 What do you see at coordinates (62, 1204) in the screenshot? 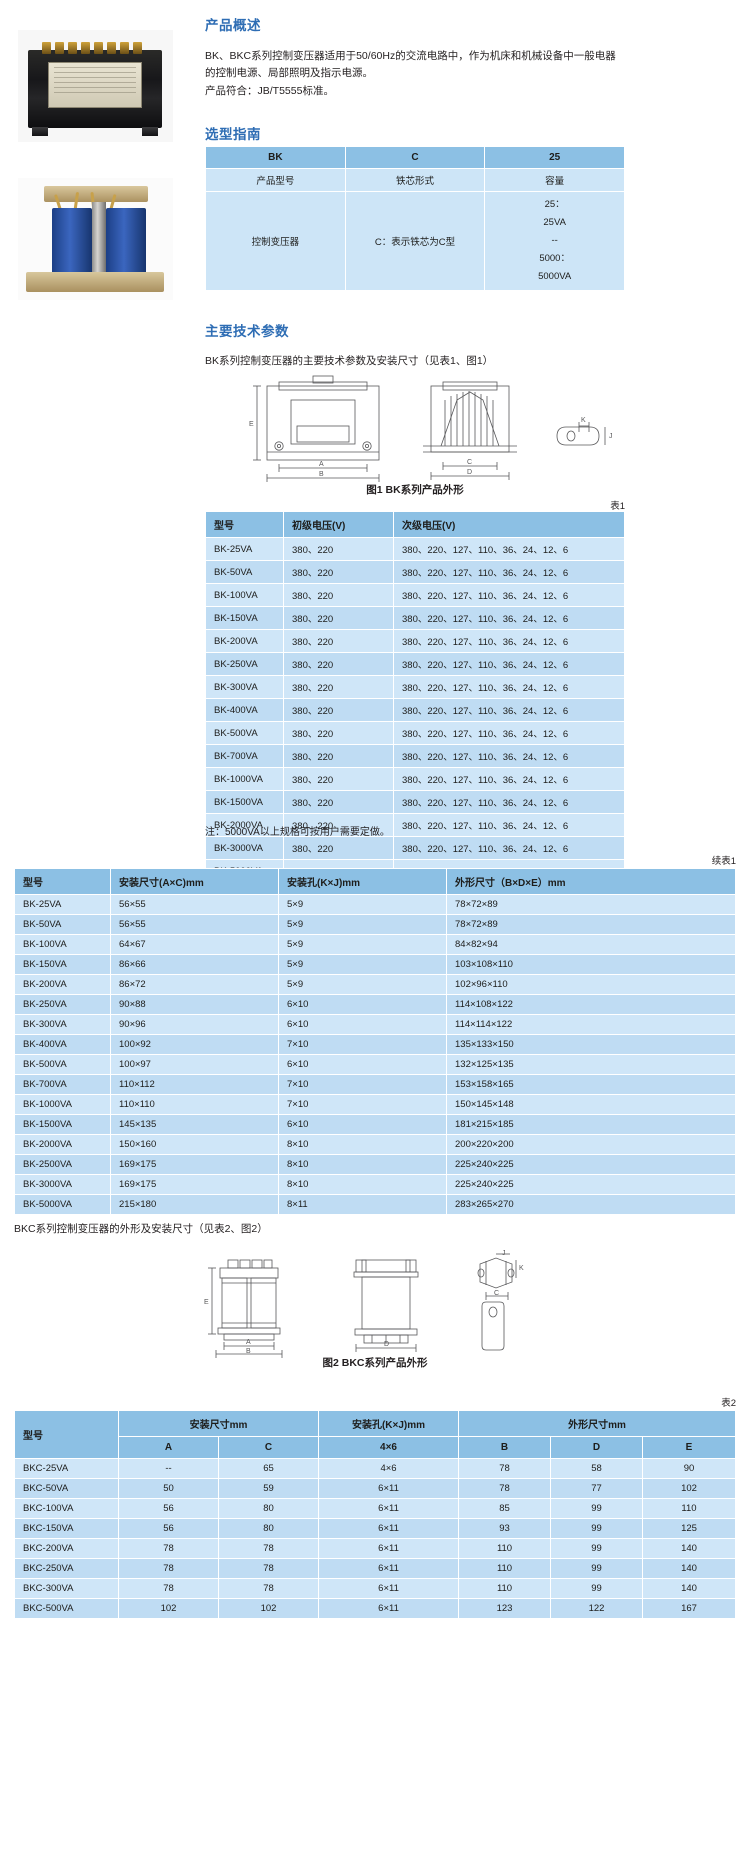
I see `table1-cont-cell: BK-5000VA` at bounding box center [62, 1204].